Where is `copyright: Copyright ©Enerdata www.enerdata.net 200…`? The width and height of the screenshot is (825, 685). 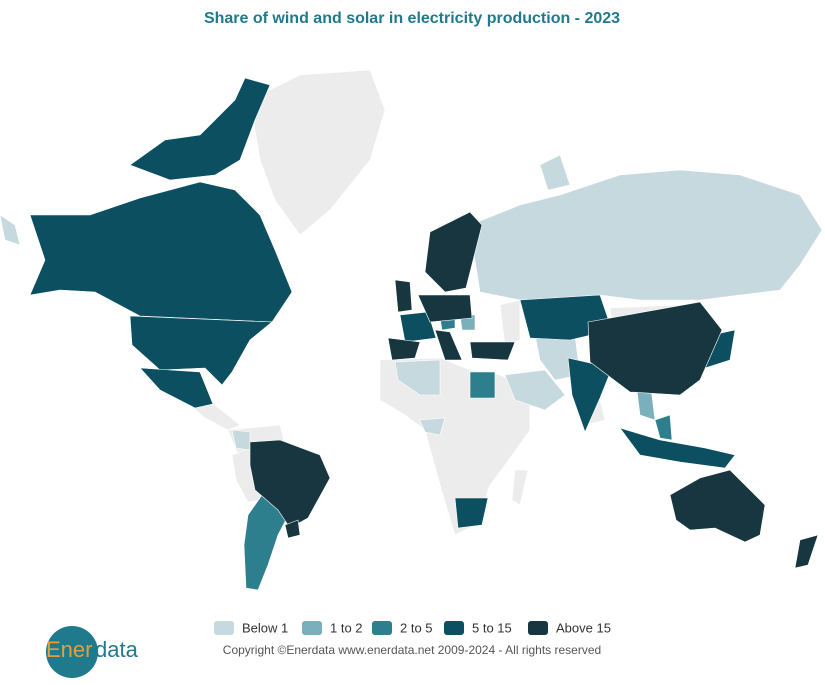
copyright: Copyright ©Enerdata www.enerdata.net 200… is located at coordinates (412, 650).